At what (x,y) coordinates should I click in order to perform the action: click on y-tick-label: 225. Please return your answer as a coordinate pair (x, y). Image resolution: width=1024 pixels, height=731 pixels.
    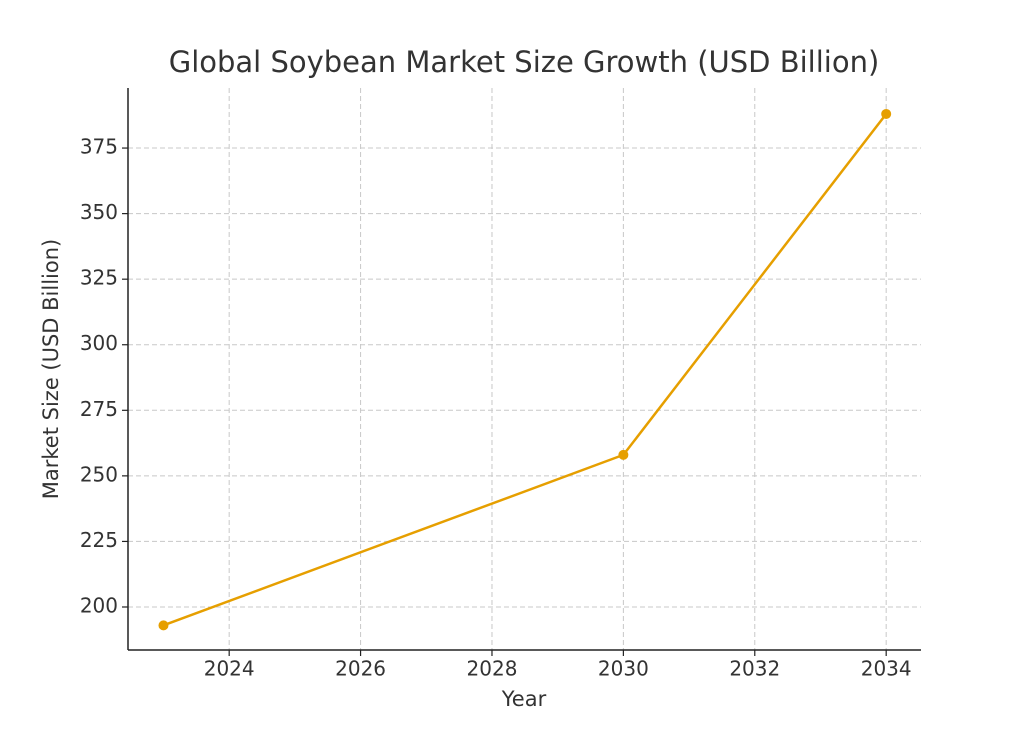
    Looking at the image, I should click on (99, 540).